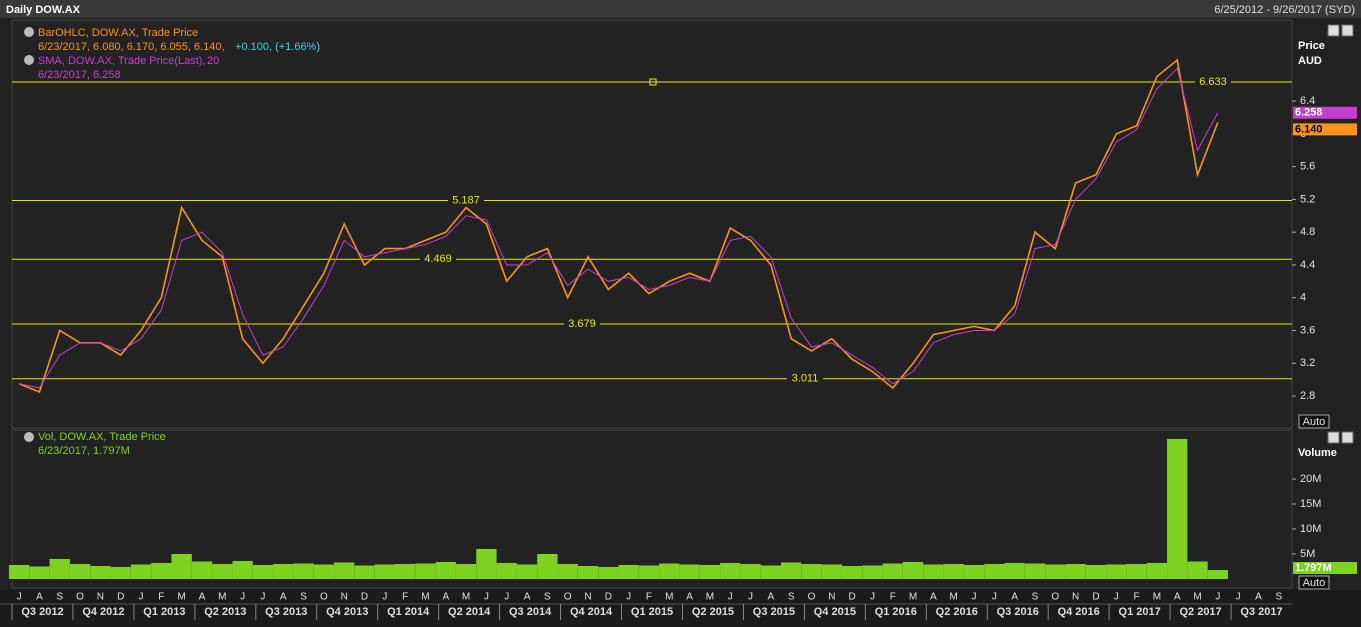 The width and height of the screenshot is (1361, 627). I want to click on y-tick-label: 4, so click(1303, 298).